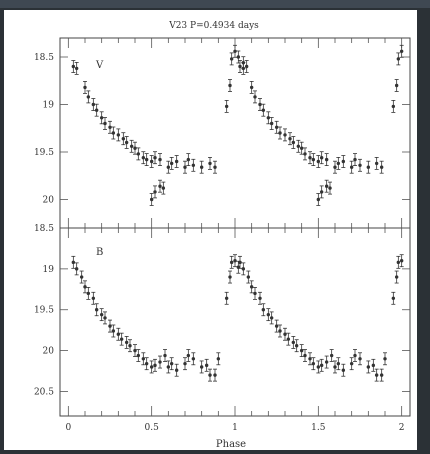 The height and width of the screenshot is (454, 430). I want to click on v-panel-label: V, so click(99, 65).